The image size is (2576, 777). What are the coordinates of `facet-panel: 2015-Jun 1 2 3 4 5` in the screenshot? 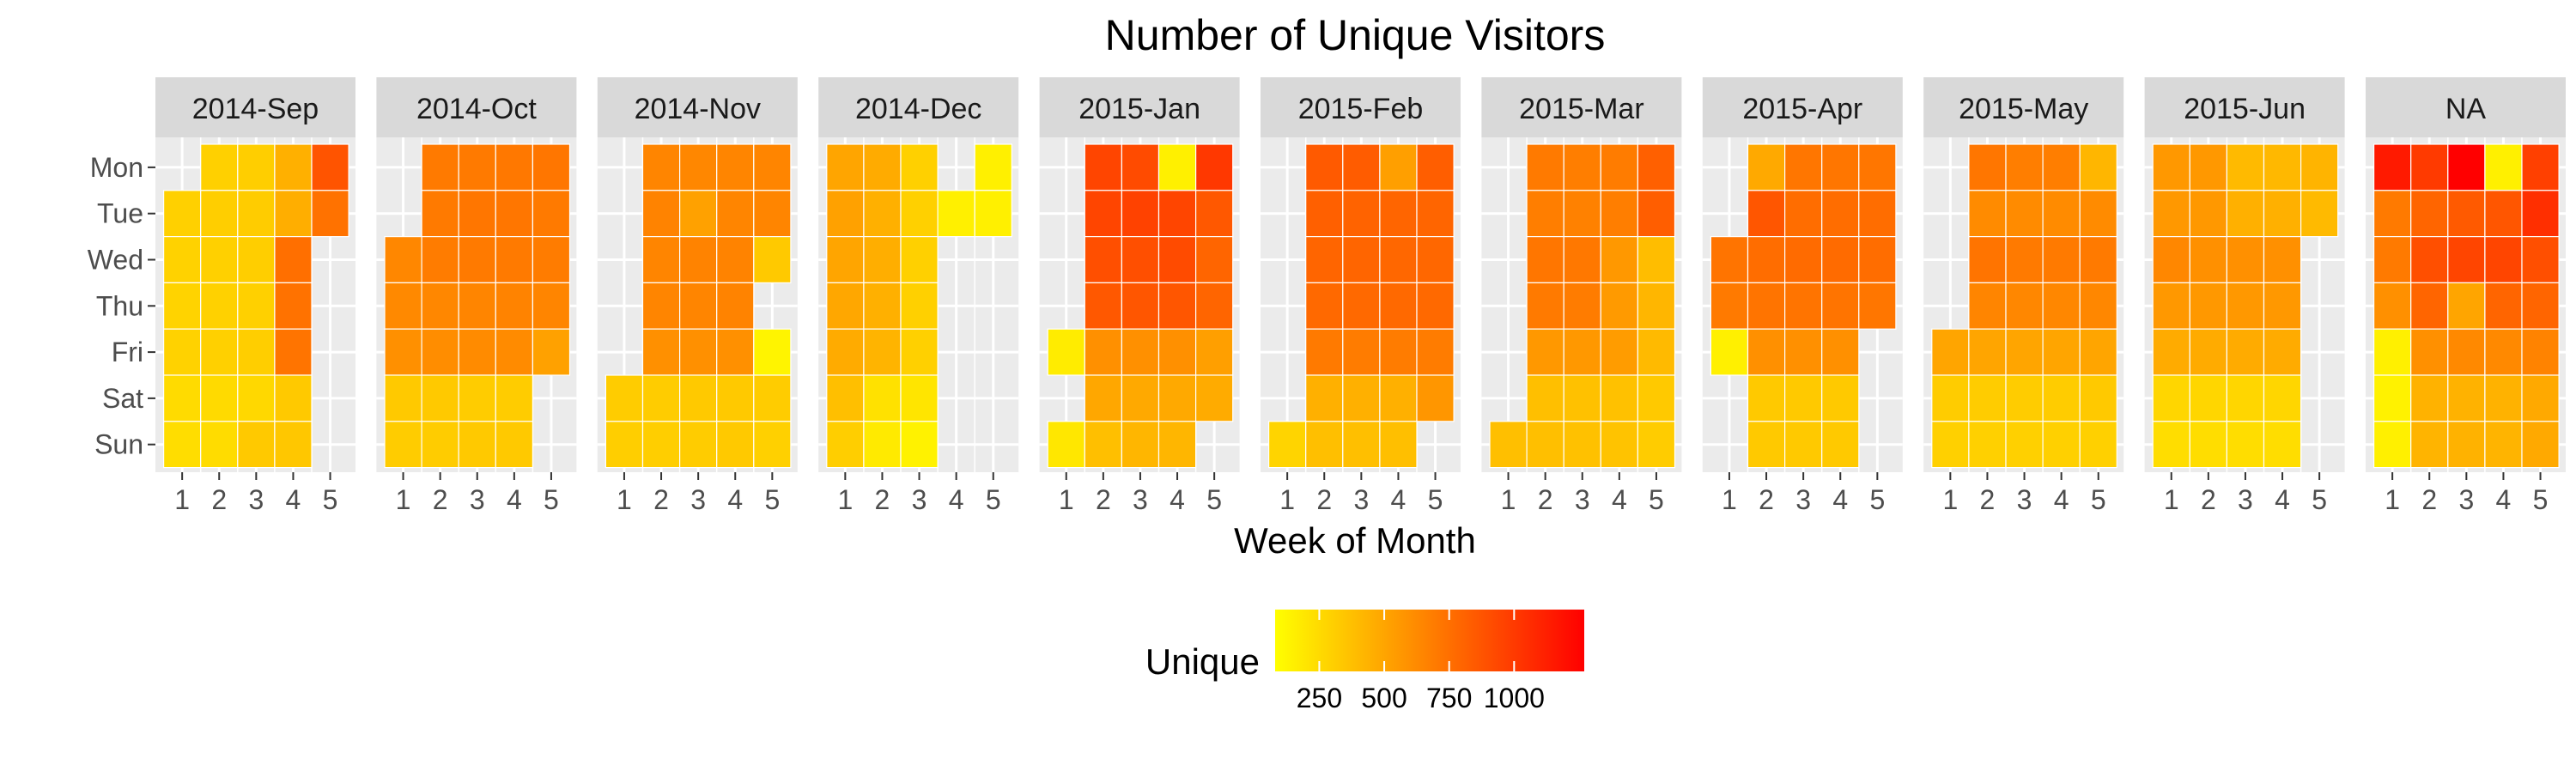 It's located at (2244, 296).